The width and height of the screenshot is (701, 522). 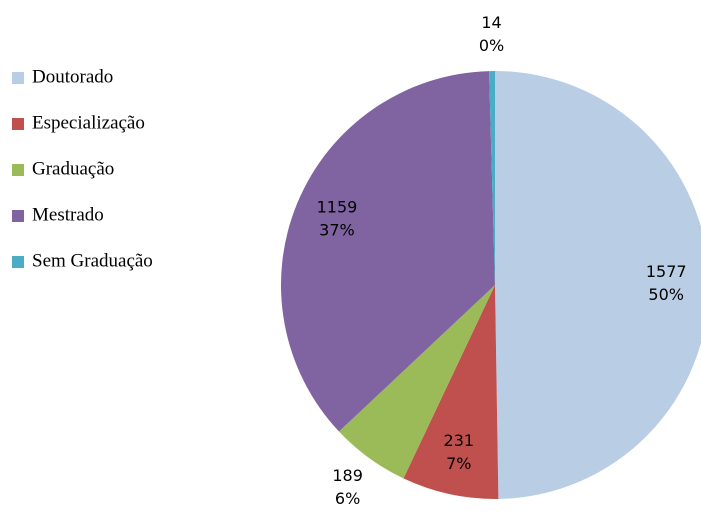 What do you see at coordinates (88, 122) in the screenshot?
I see `legend-label: Especialização` at bounding box center [88, 122].